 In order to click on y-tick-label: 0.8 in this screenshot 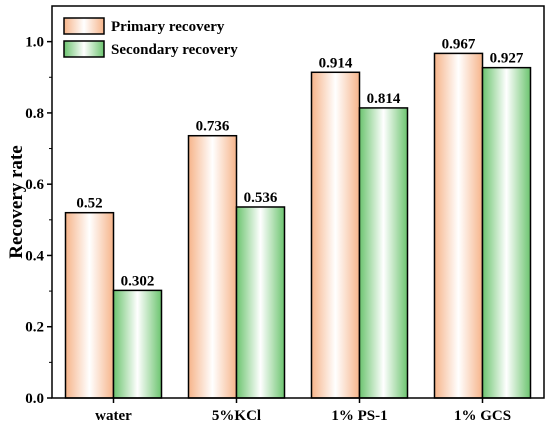, I will do `click(34, 114)`.